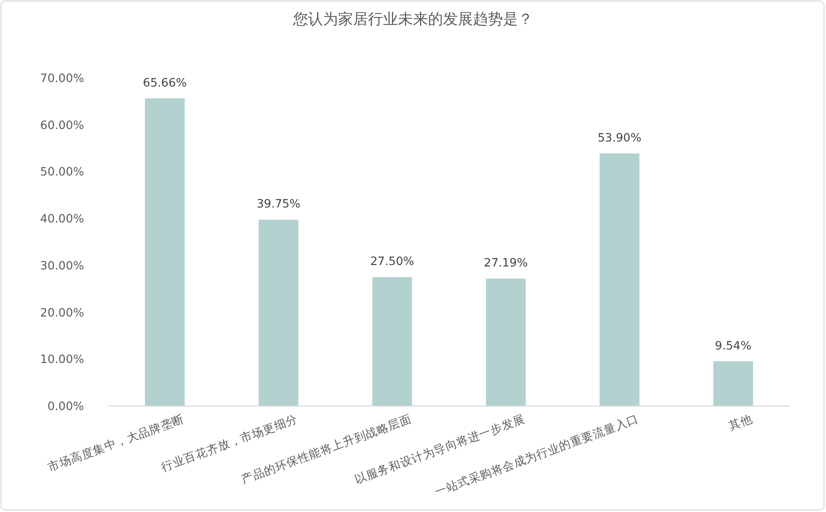 The height and width of the screenshot is (512, 826). Describe the element at coordinates (740, 423) in the screenshot. I see `x-tick-label: 其他` at that location.